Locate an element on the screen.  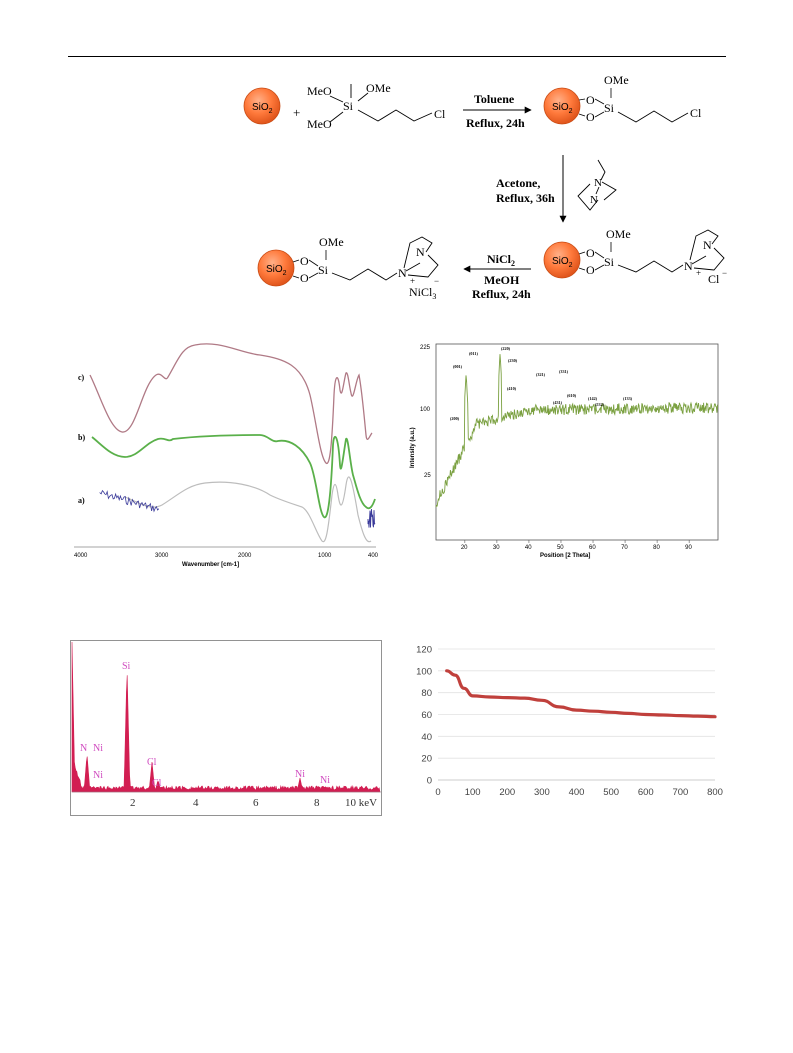
ftir-xtick: 1000 is located at coordinates (325, 556).